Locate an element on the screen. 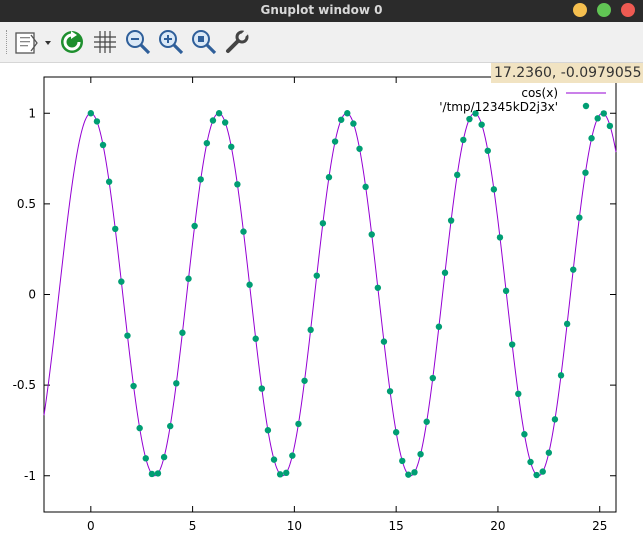 The height and width of the screenshot is (545, 643). x-tick-label: 0 is located at coordinates (91, 526).